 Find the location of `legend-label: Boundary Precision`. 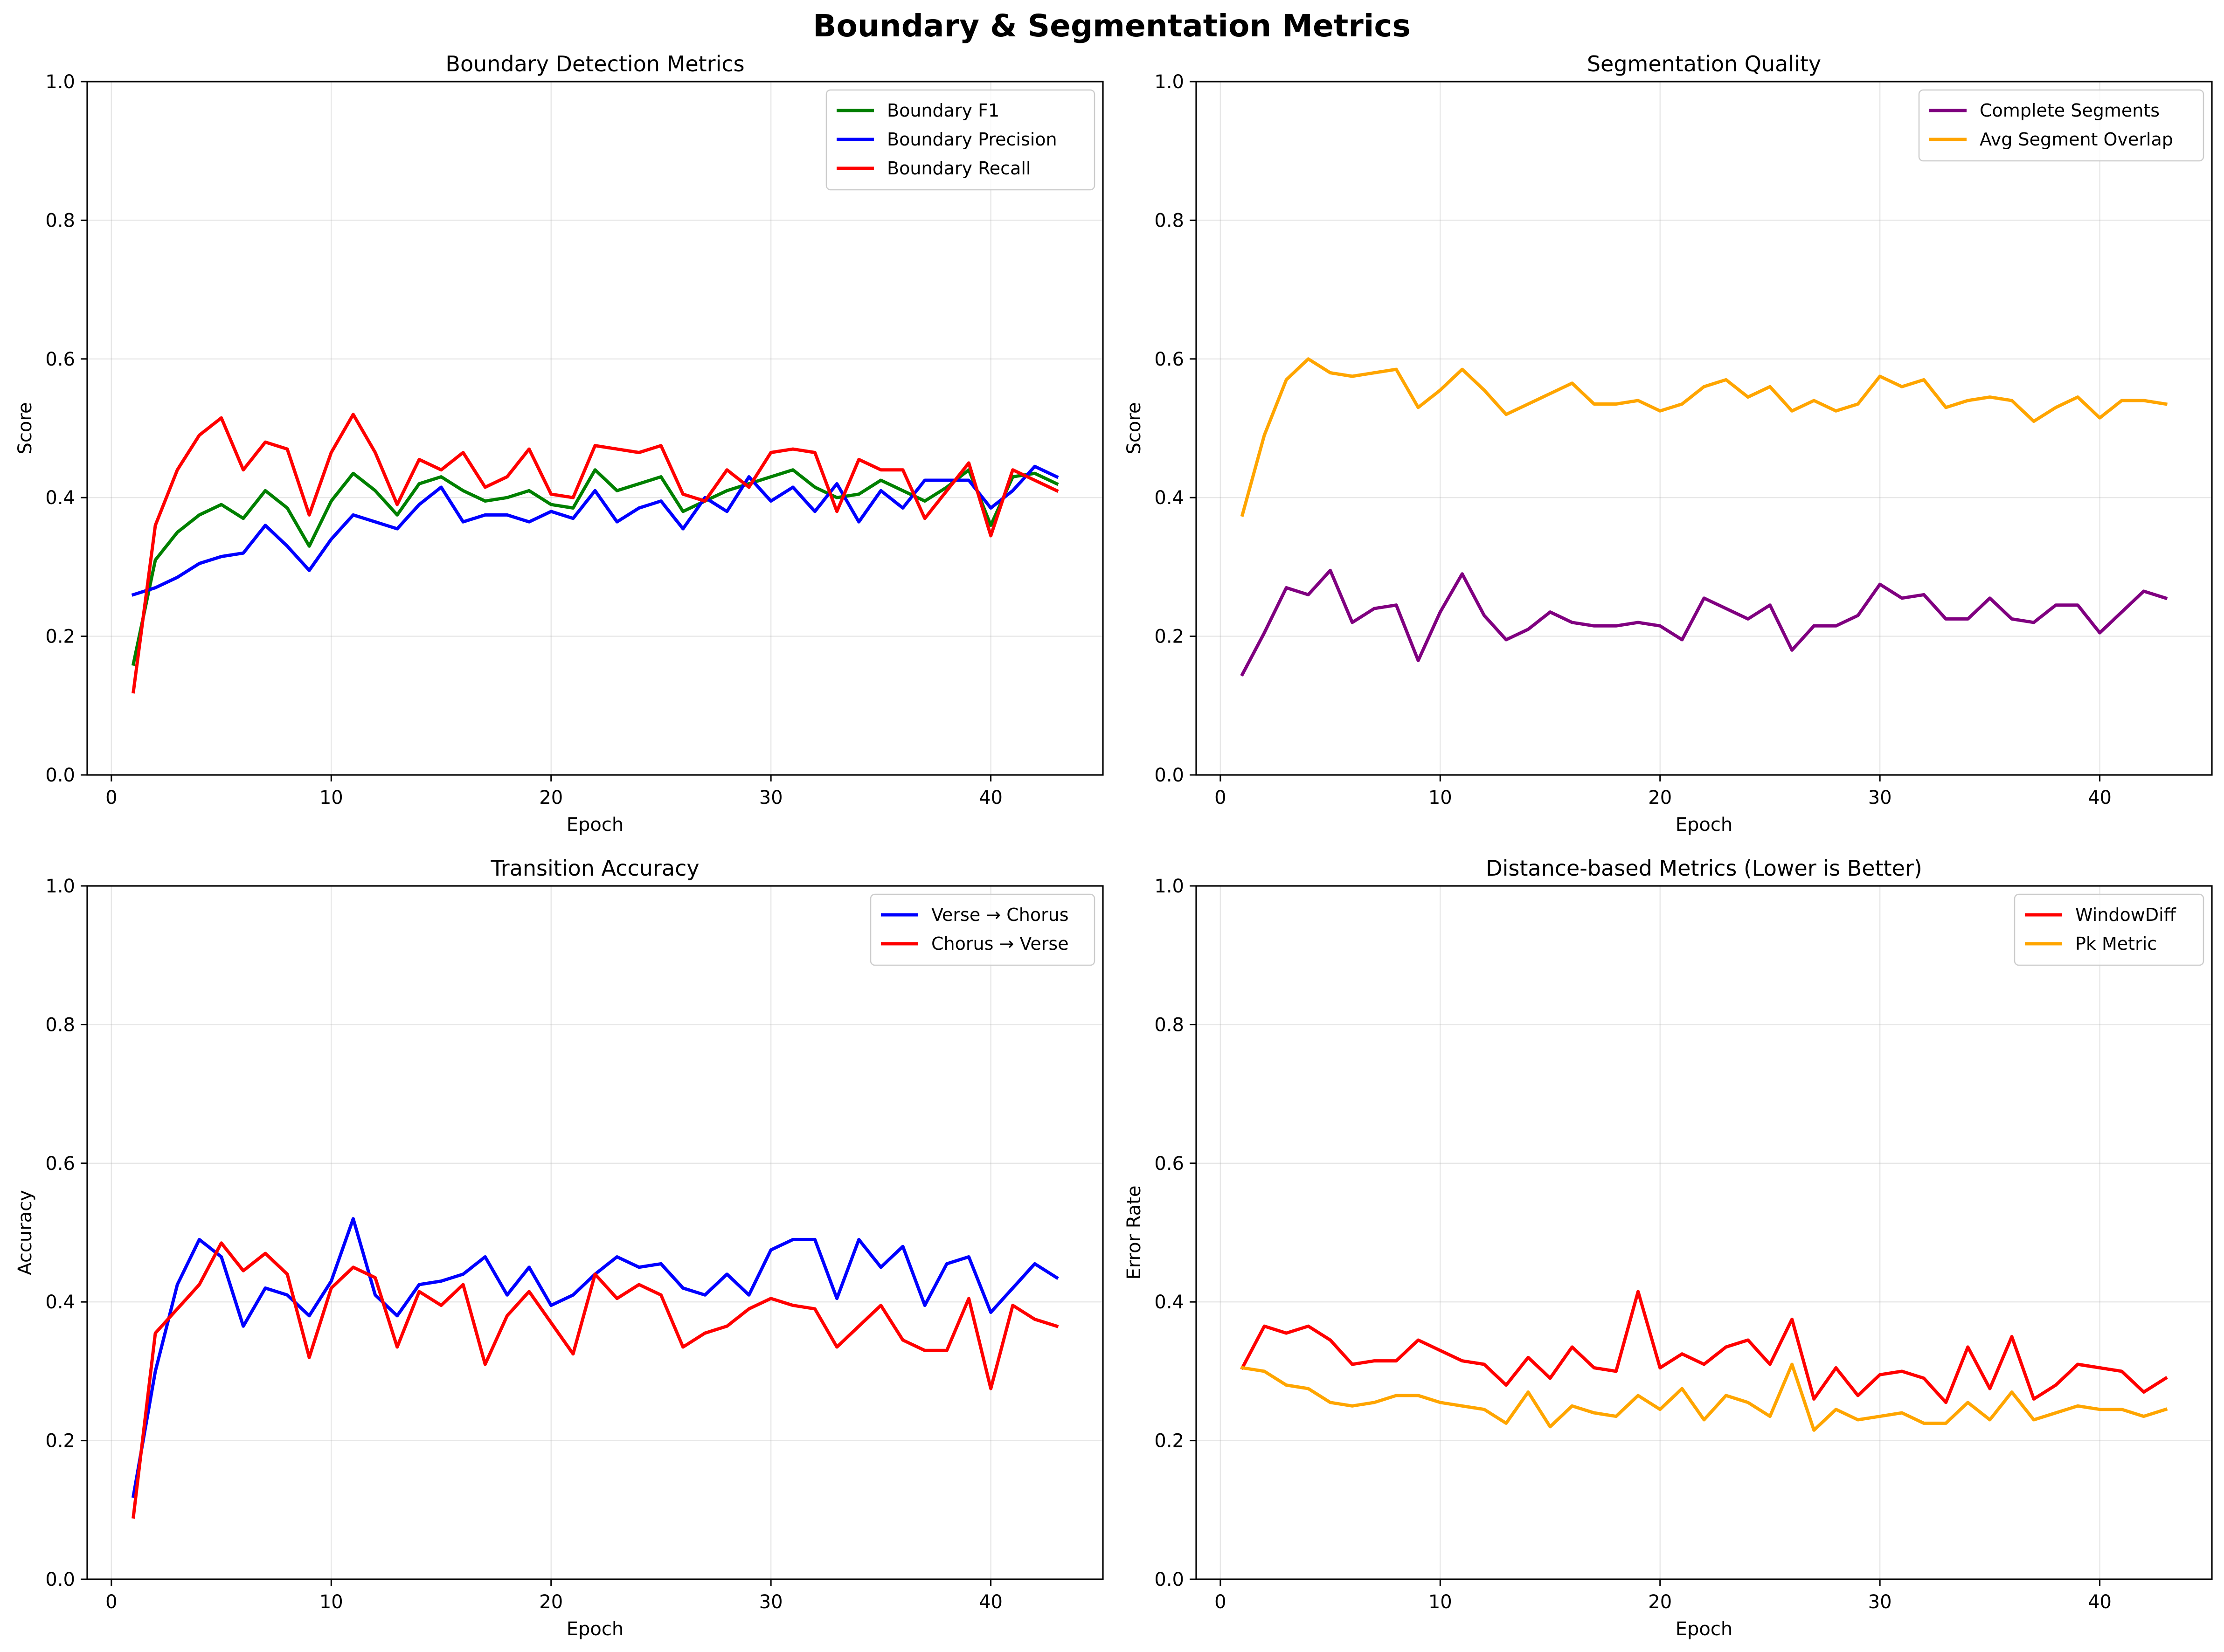

legend-label: Boundary Precision is located at coordinates (972, 139).